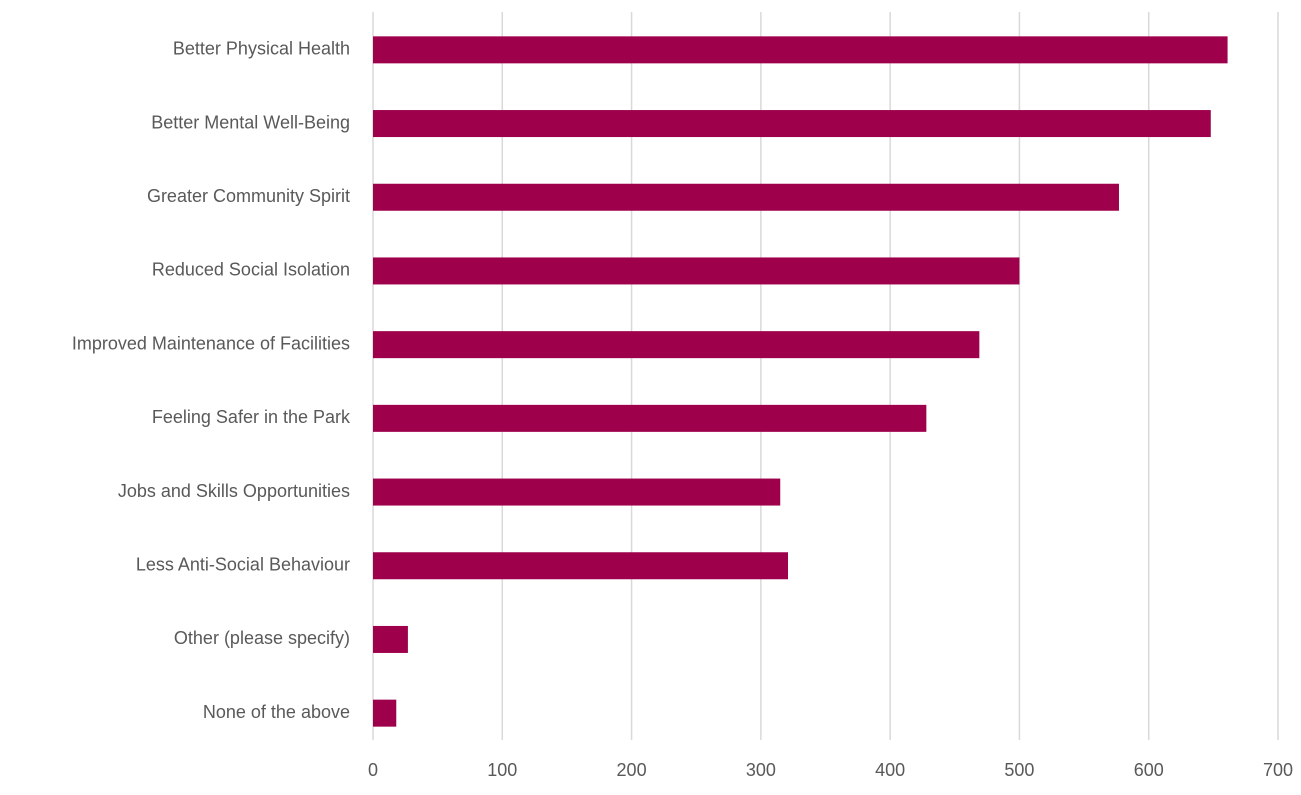 This screenshot has height=795, width=1301. What do you see at coordinates (262, 638) in the screenshot?
I see `category-label: Other (please specify)` at bounding box center [262, 638].